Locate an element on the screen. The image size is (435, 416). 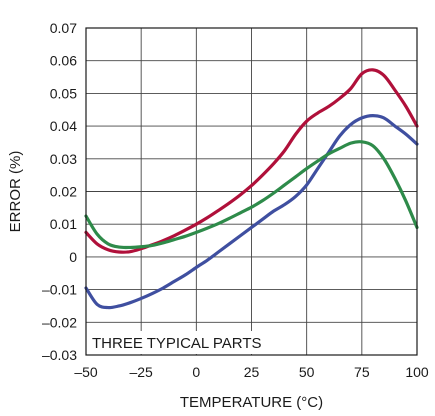
x-tick-label: 25 is located at coordinates (252, 372).